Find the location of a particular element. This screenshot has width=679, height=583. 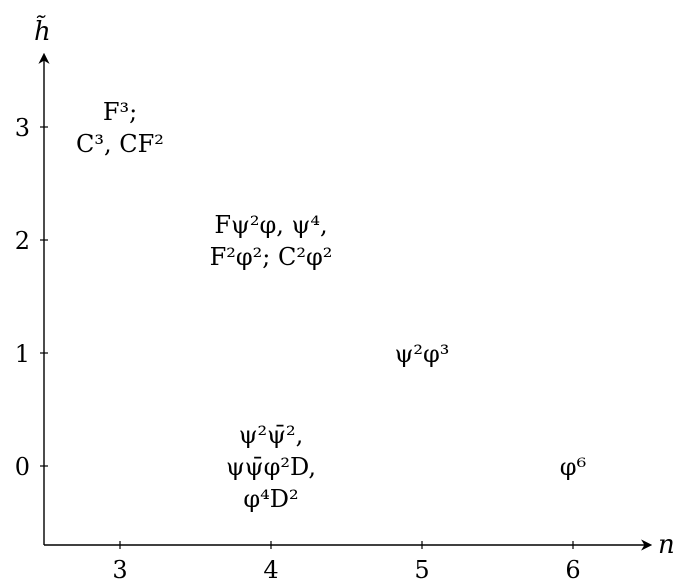

data-point-label: ψ²φ³ is located at coordinates (422, 354).